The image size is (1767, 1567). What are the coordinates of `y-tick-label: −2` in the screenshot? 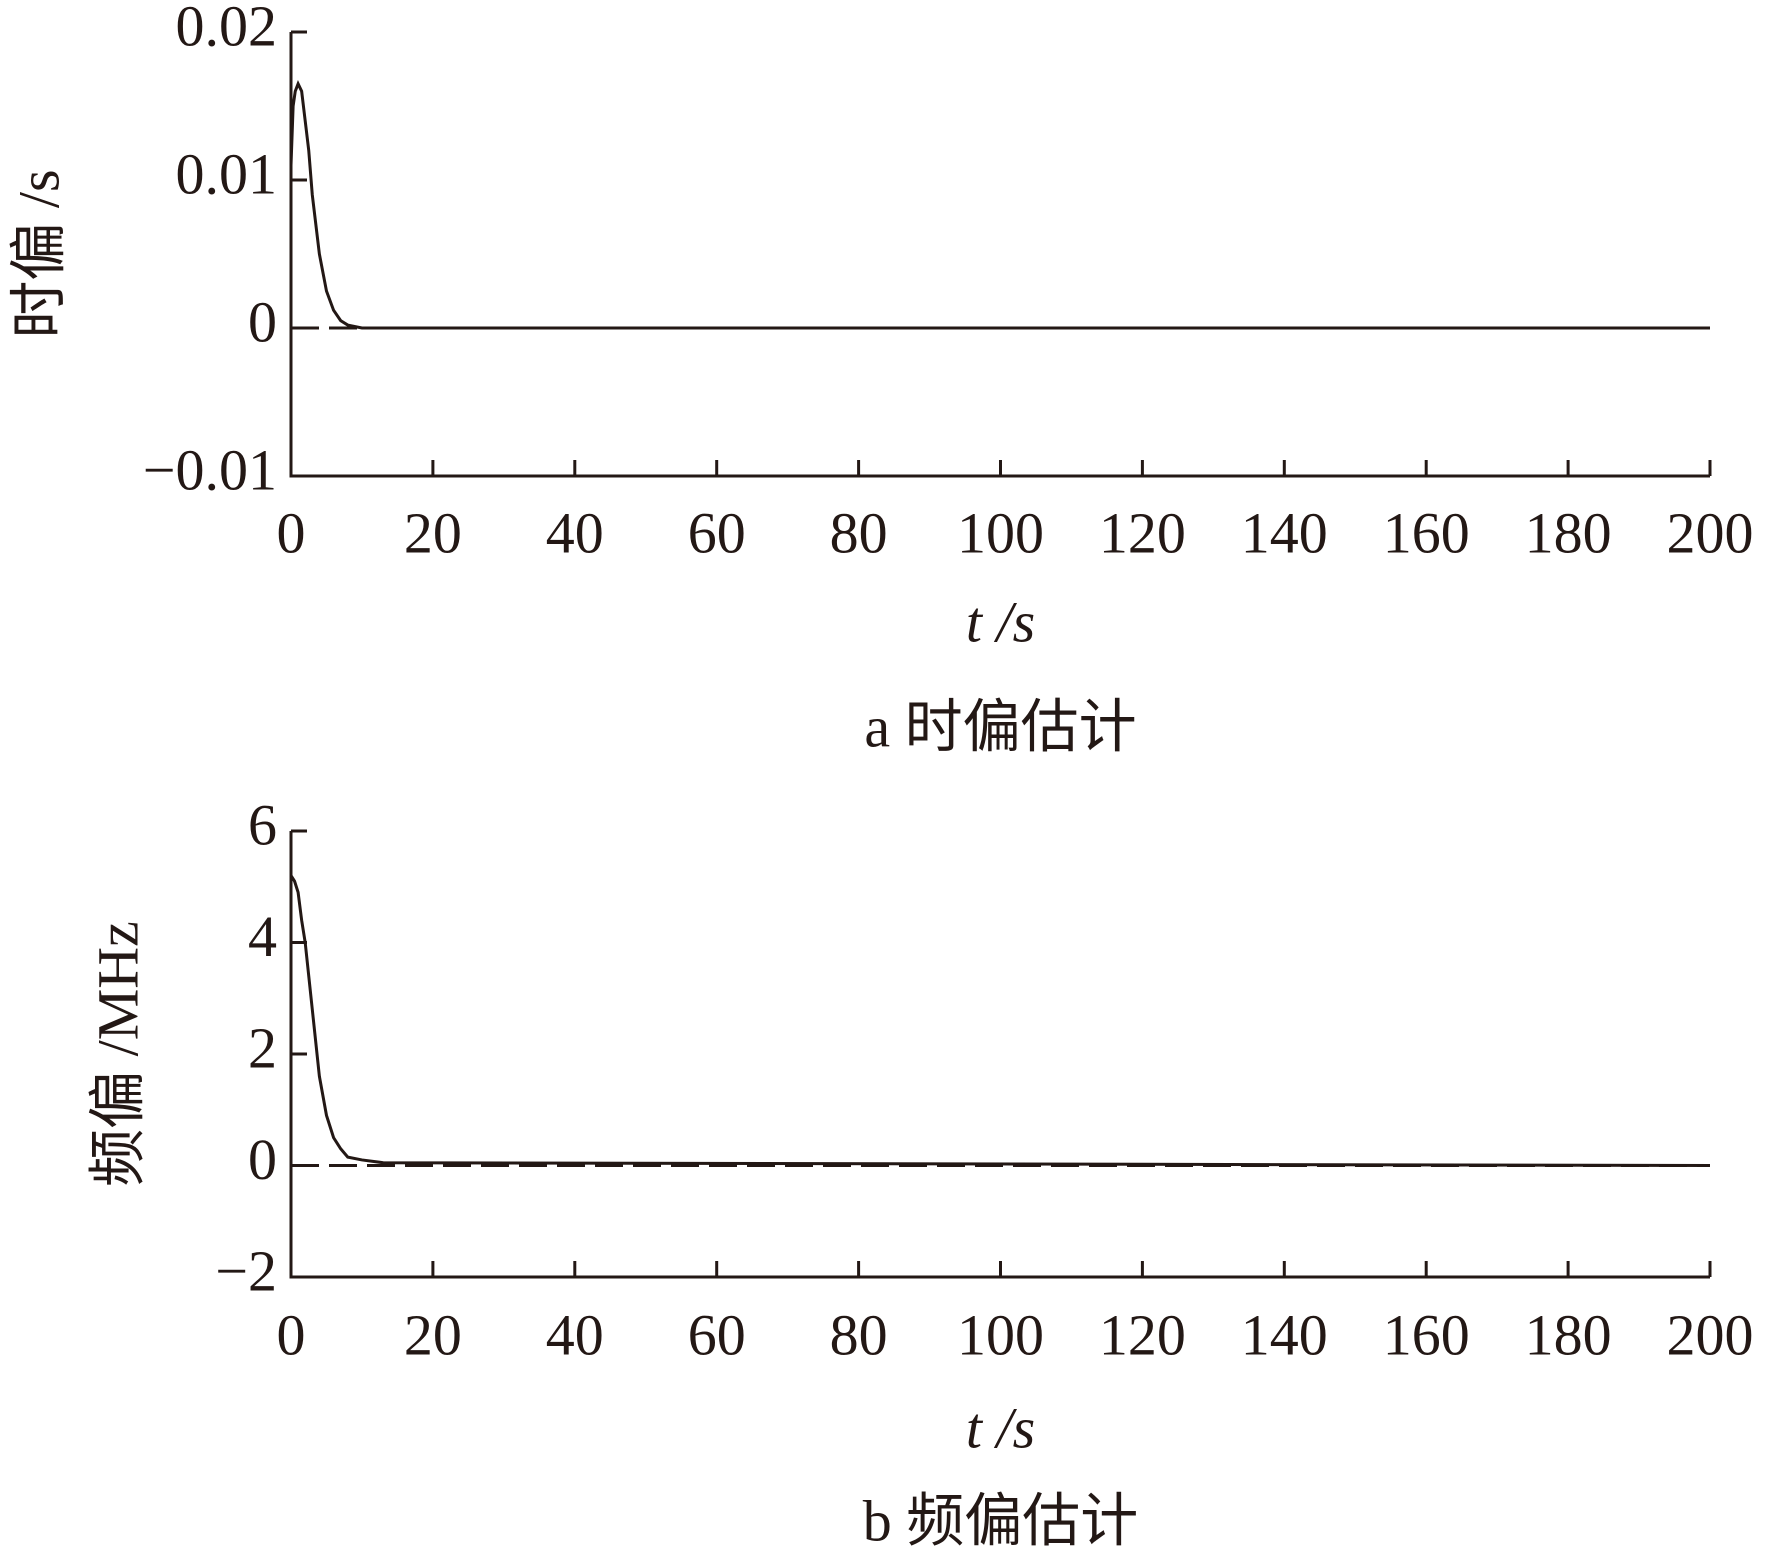 It's located at (246, 1270).